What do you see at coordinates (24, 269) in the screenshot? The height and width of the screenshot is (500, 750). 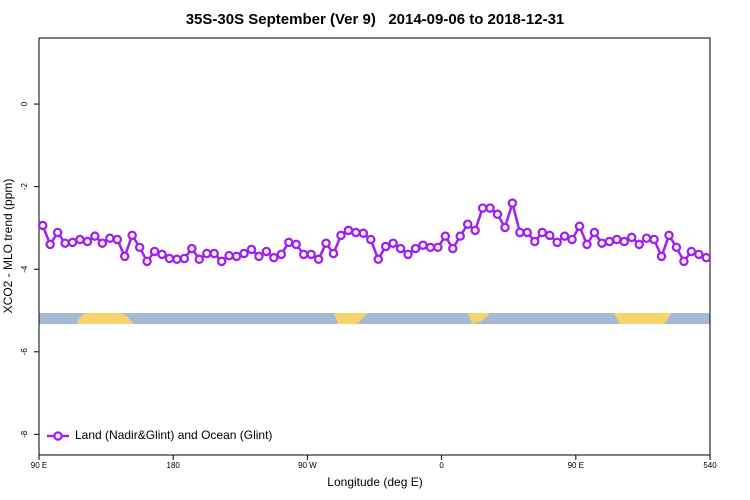 I see `y-tick-label: -4` at bounding box center [24, 269].